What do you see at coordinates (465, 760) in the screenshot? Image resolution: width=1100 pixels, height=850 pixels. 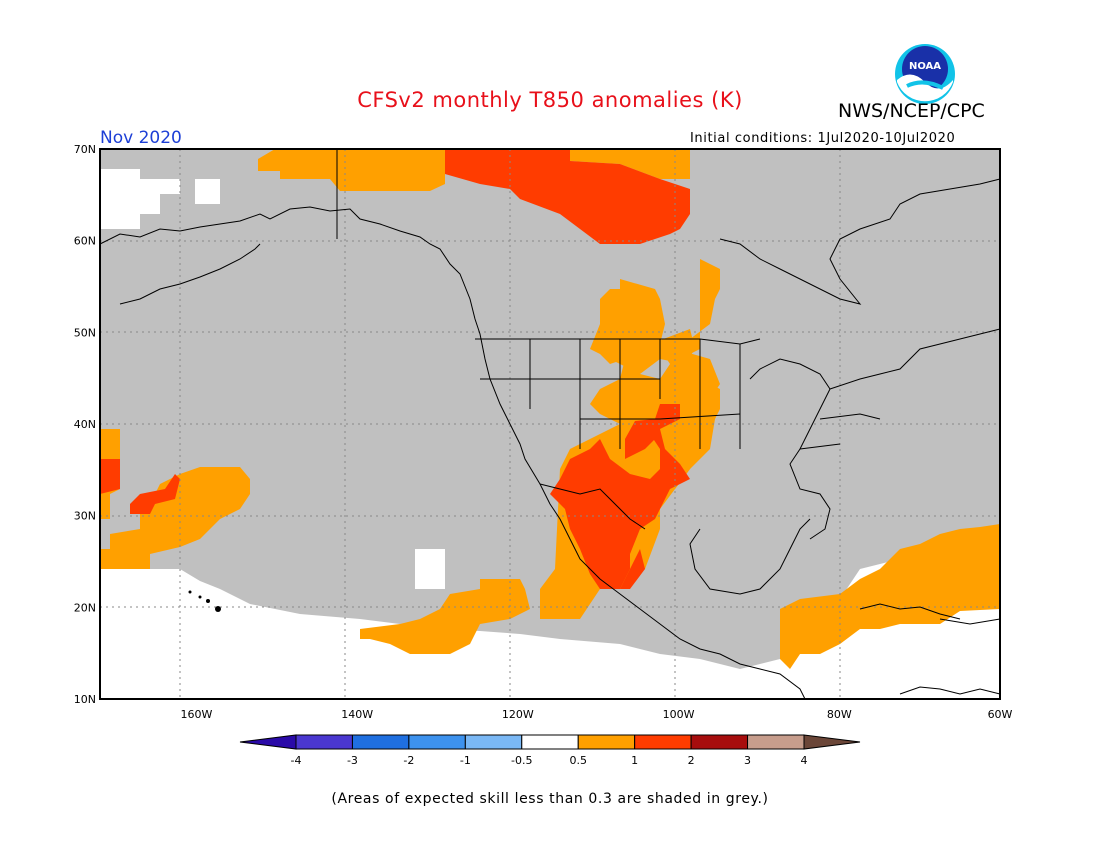 I see `colorbar-tick-label: -1` at bounding box center [465, 760].